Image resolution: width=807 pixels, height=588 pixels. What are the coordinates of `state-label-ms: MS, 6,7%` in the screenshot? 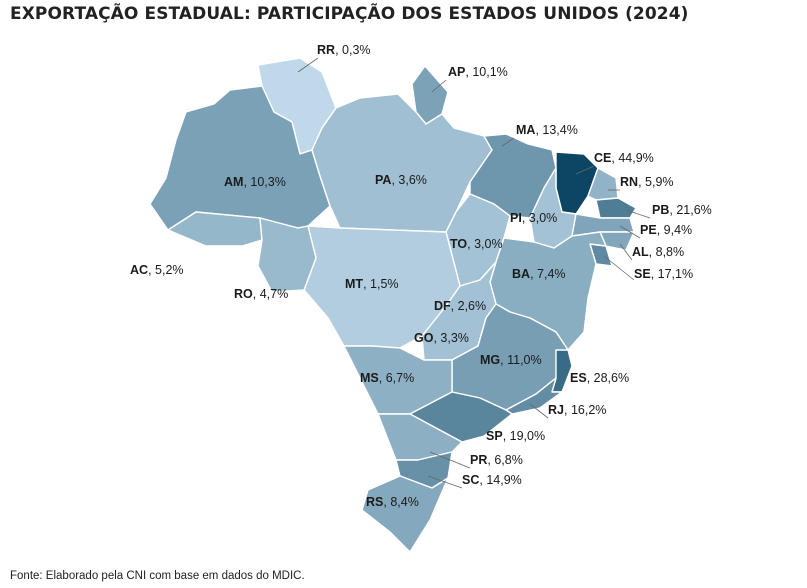 It's located at (387, 378).